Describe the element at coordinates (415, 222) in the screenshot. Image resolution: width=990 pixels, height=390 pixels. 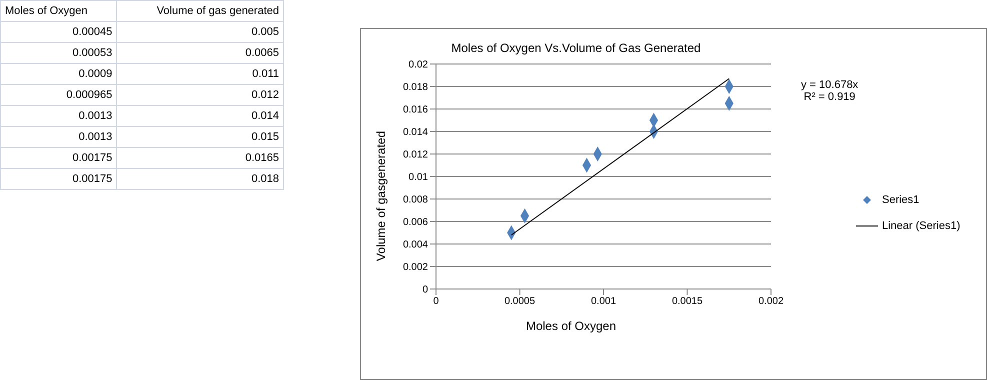
I see `y-tick-label: 0.006` at that location.